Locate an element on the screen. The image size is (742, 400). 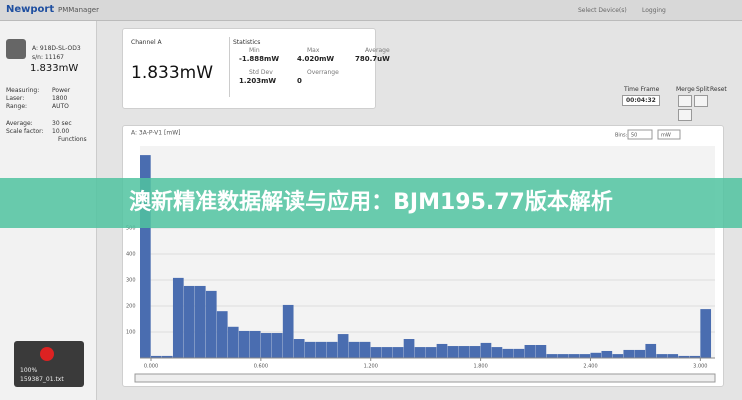
sidebar-reading: 1.833mW is located at coordinates (54, 68).